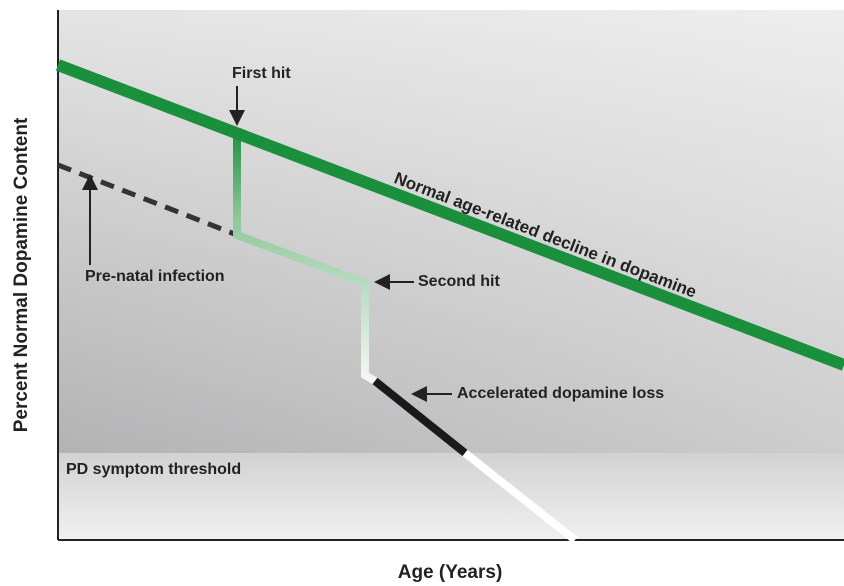  Describe the element at coordinates (451, 496) in the screenshot. I see `threshold-band` at that location.